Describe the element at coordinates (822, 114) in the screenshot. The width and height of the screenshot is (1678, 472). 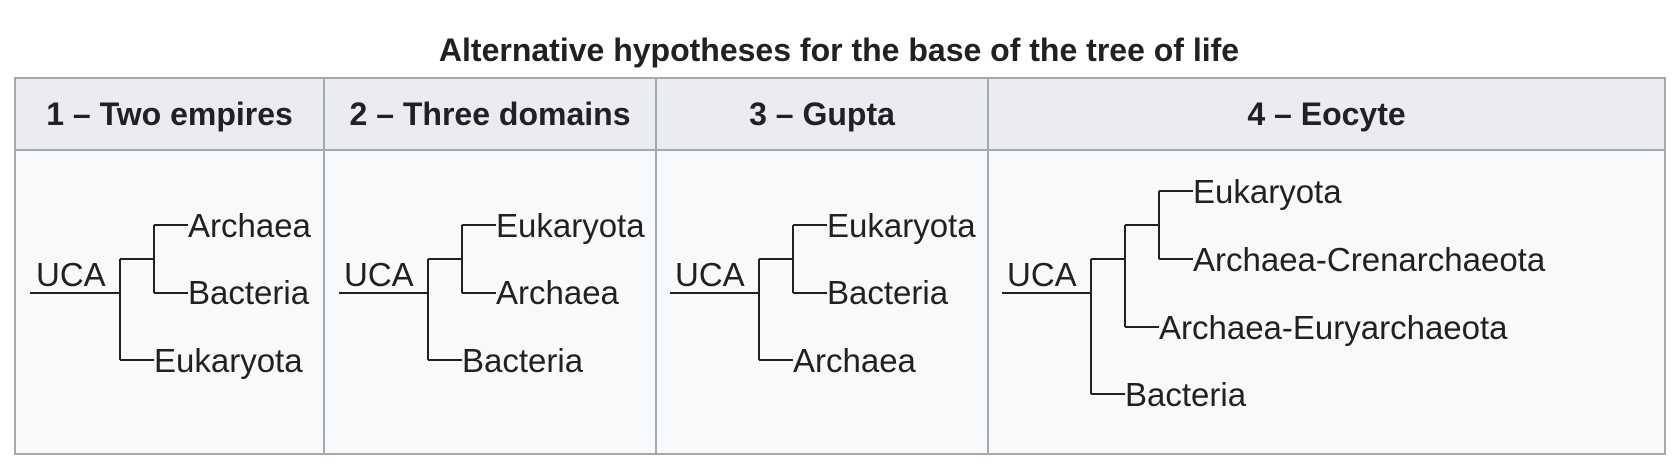
I see `column-header-gupta: 3 – Gupta` at that location.